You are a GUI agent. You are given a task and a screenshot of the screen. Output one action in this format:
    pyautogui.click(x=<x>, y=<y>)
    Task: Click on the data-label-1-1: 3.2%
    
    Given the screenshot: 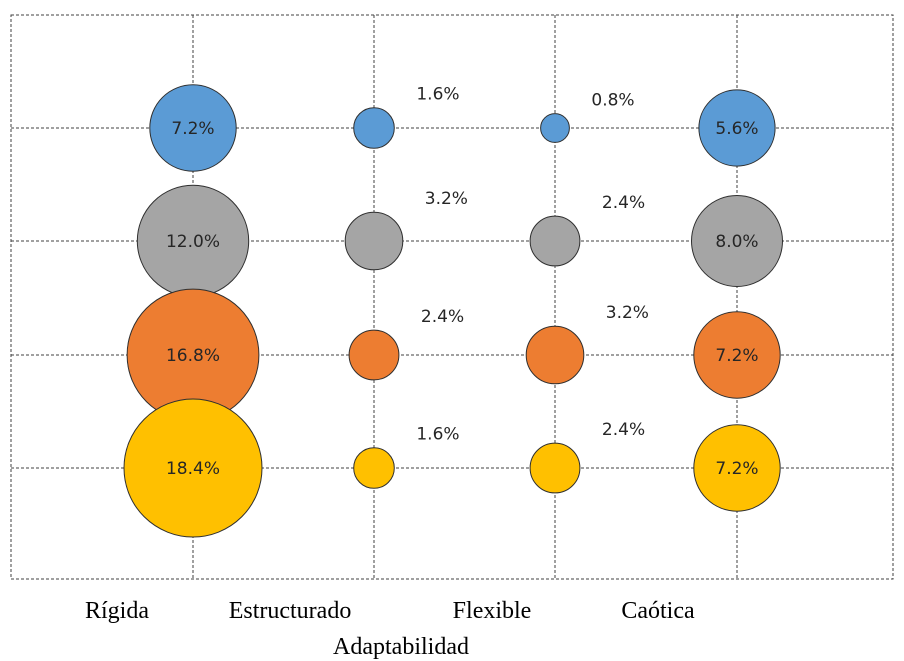 What is the action you would take?
    pyautogui.click(x=446, y=199)
    